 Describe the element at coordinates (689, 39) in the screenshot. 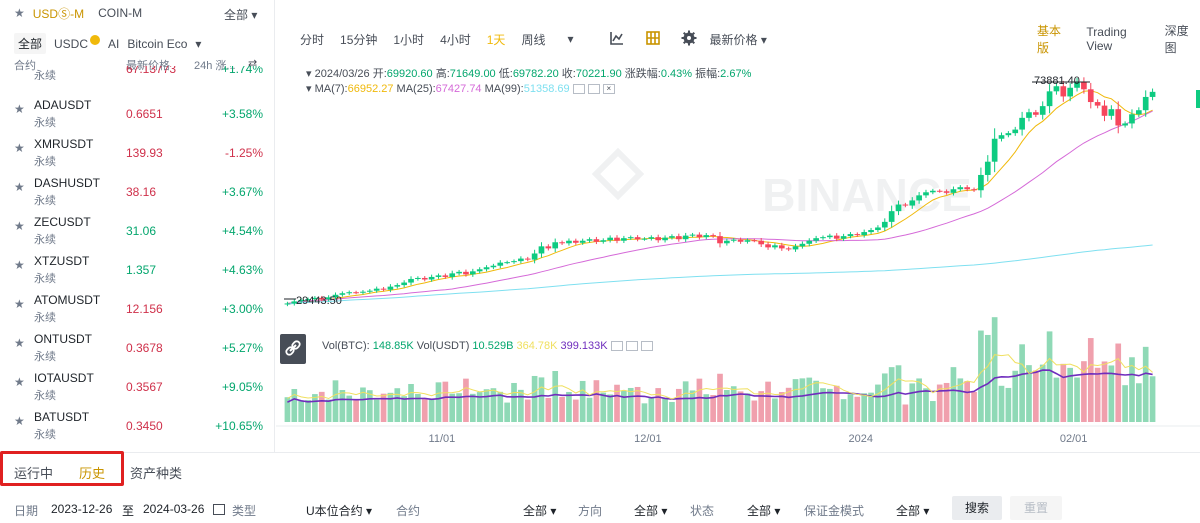

I see `settings-gear-icon` at that location.